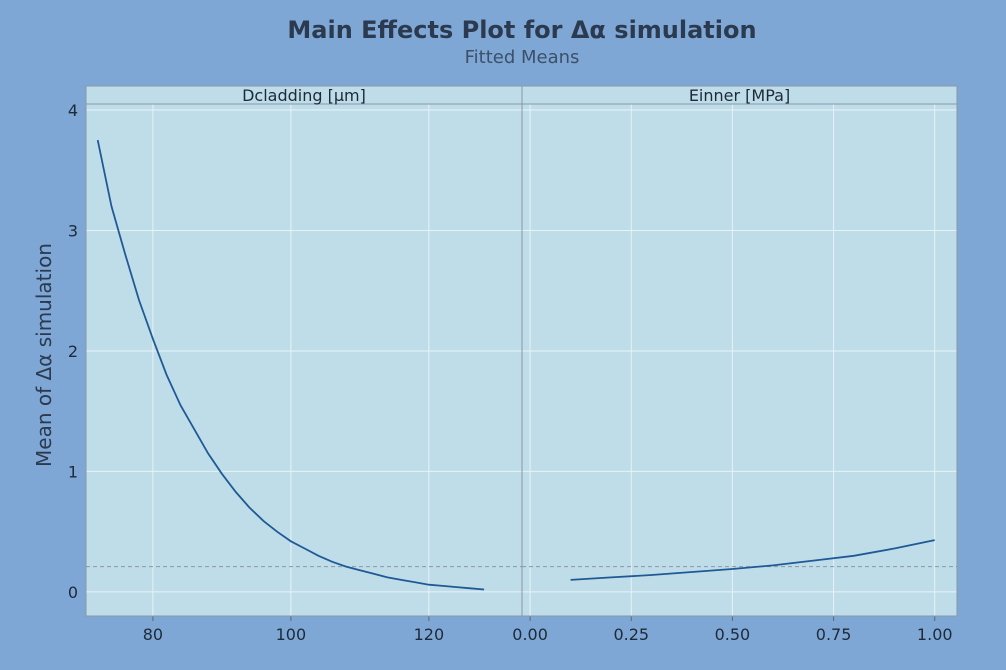 The height and width of the screenshot is (670, 1006). What do you see at coordinates (73, 110) in the screenshot?
I see `y-tick-label: 4` at bounding box center [73, 110].